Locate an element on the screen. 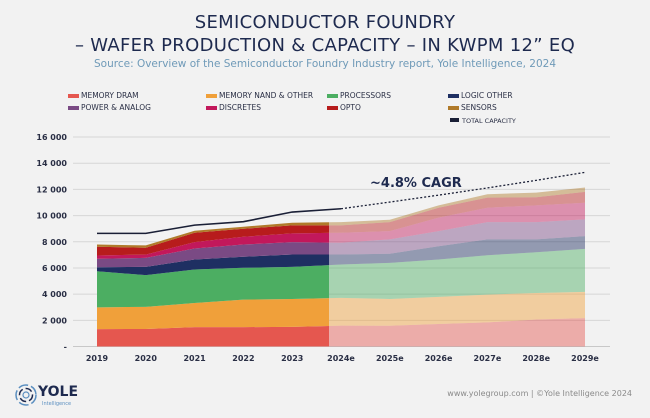 The image size is (650, 418). y-tick-label: 2 000 is located at coordinates (54, 320).